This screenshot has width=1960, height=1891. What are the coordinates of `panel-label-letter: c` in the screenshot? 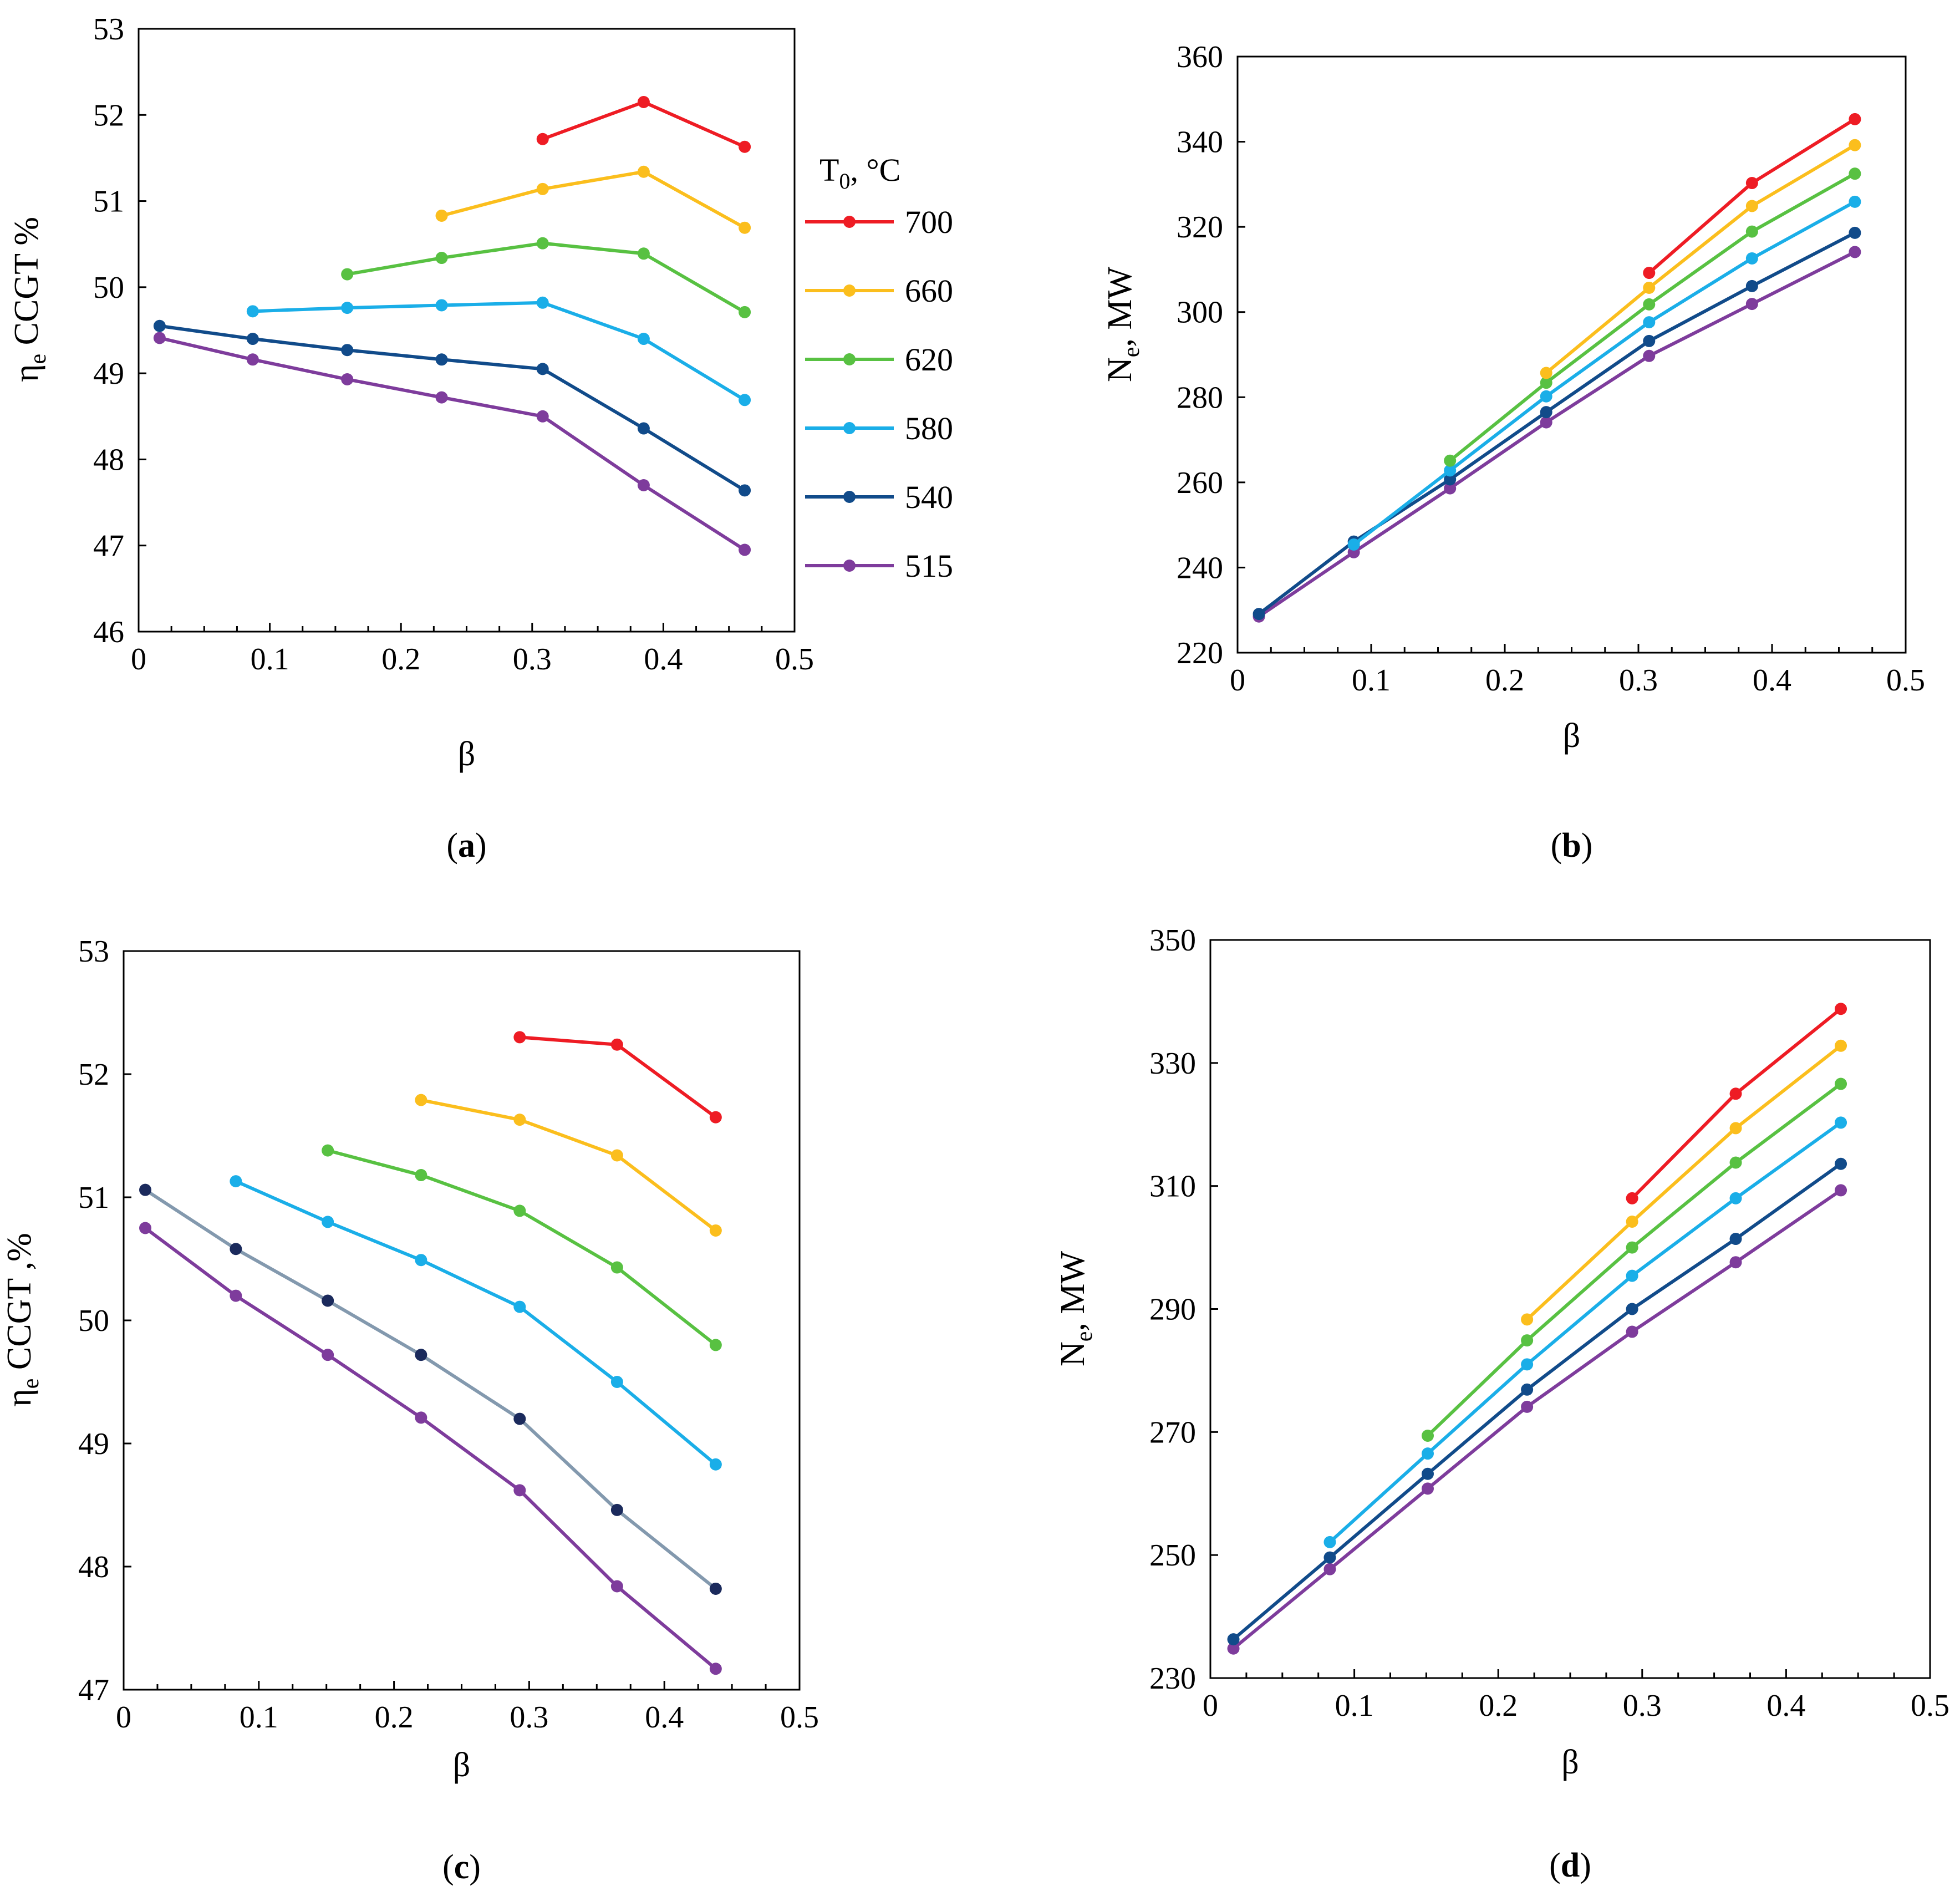 It's located at (462, 1867).